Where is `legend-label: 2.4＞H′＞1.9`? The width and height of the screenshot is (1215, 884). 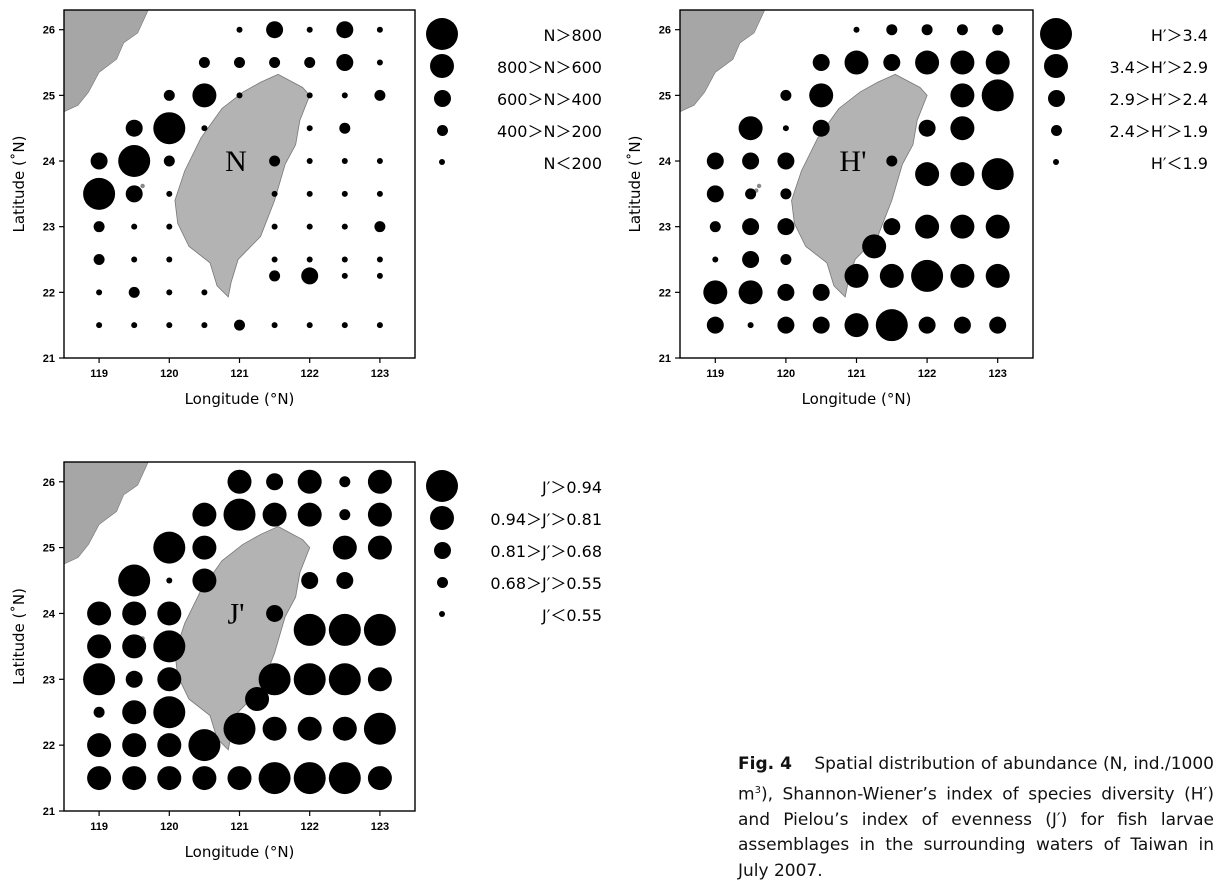 legend-label: 2.4＞H′＞1.9 is located at coordinates (1158, 131).